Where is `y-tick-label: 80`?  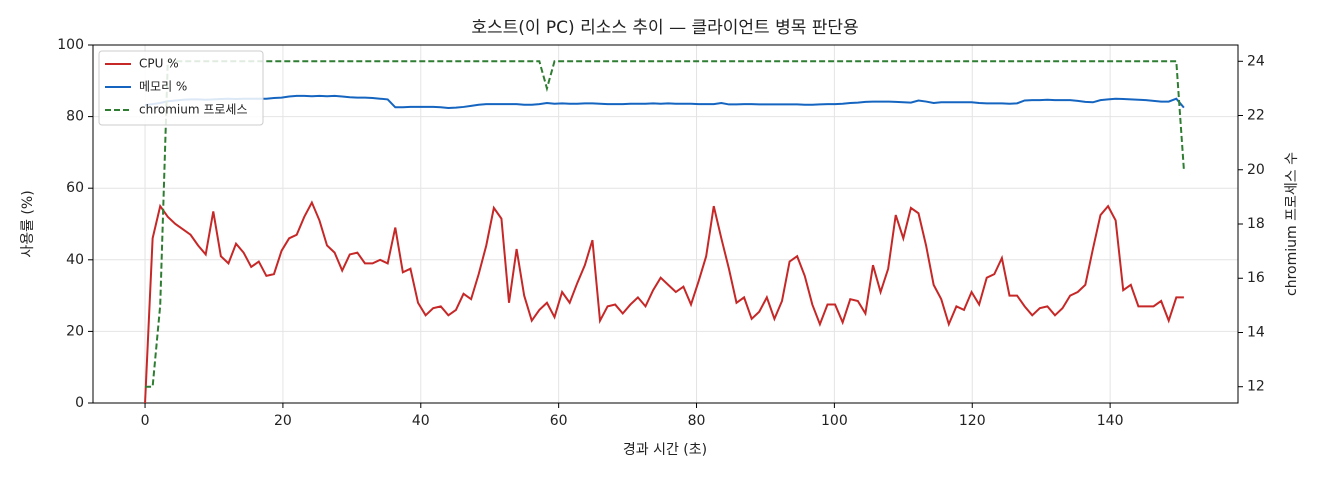 y-tick-label: 80 is located at coordinates (75, 117).